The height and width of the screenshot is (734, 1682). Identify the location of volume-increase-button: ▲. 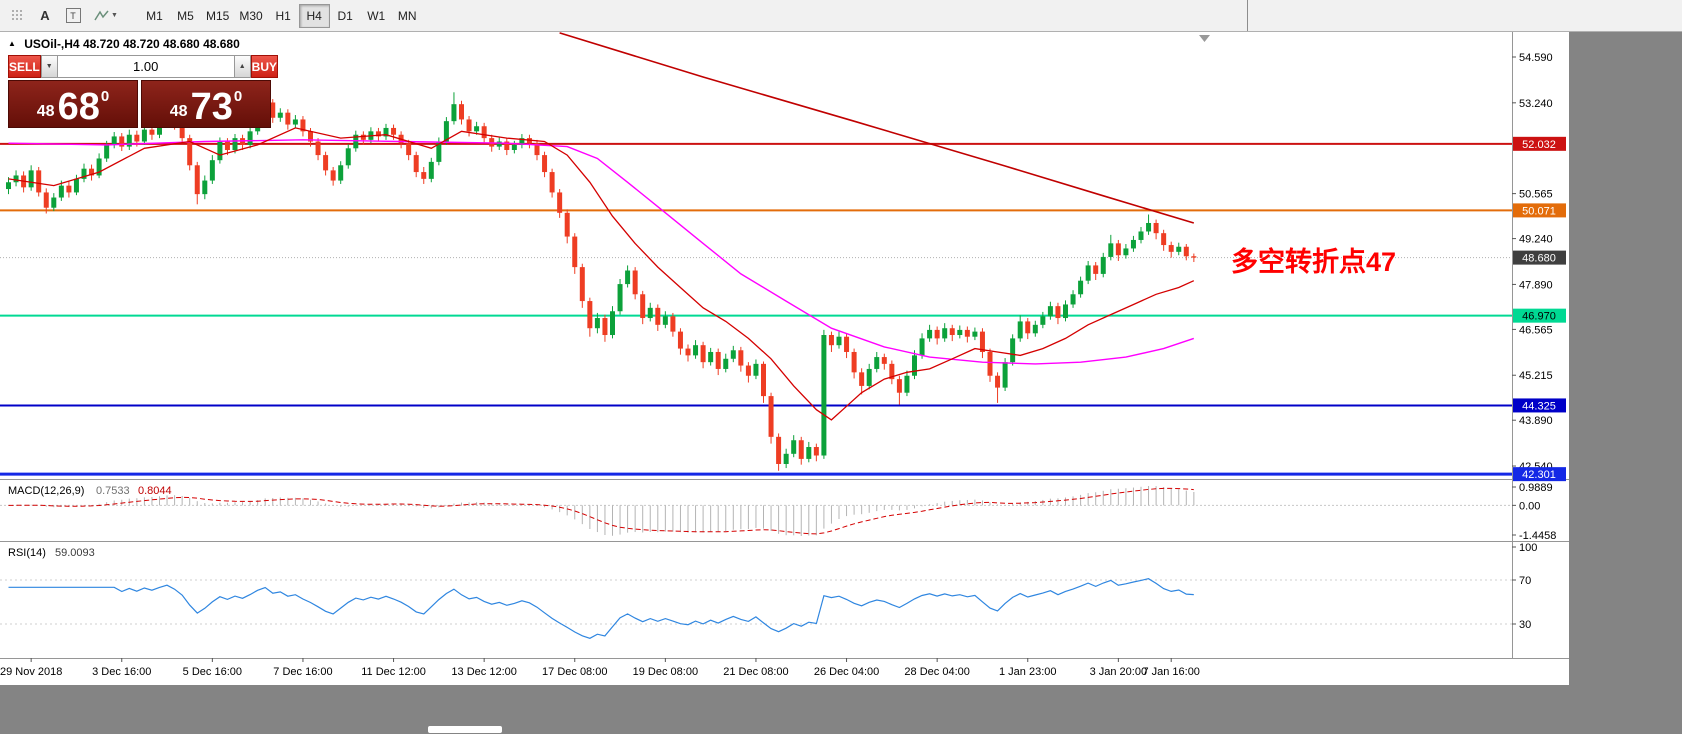
(242, 66).